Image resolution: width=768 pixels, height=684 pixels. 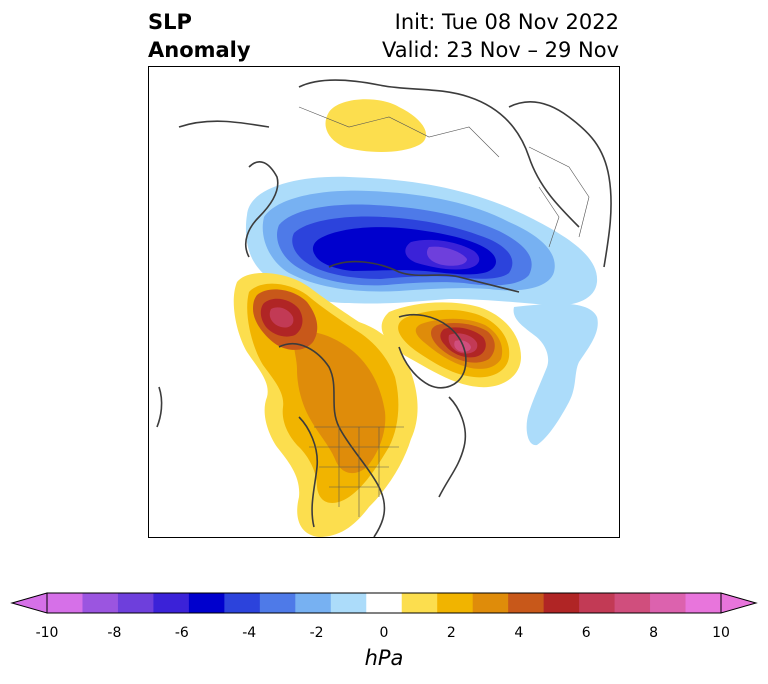 I want to click on colorbar-tick-label: 8, so click(x=654, y=633).